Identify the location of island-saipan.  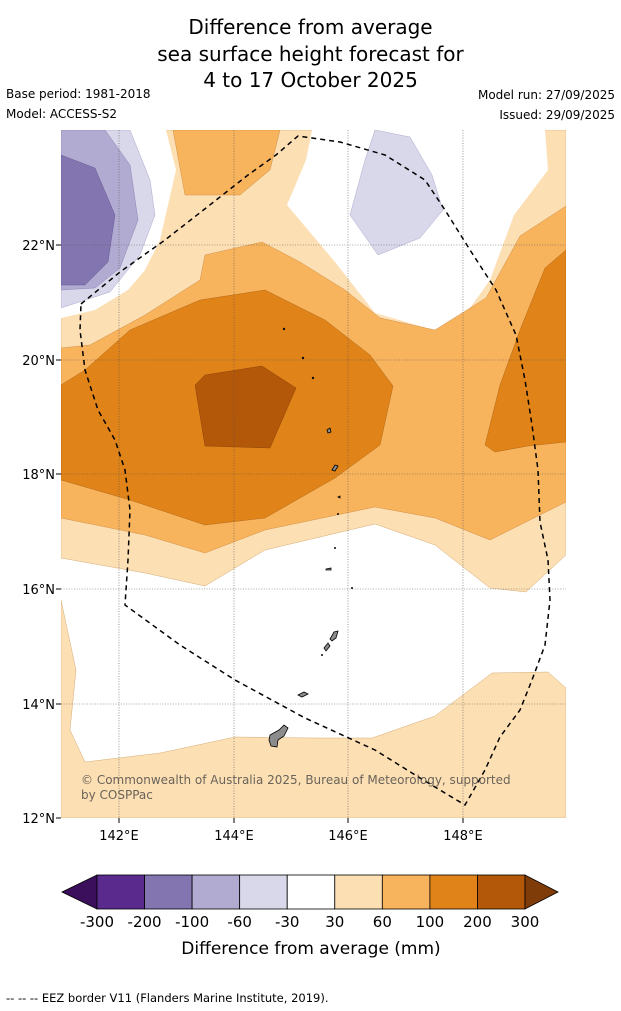
(334, 636).